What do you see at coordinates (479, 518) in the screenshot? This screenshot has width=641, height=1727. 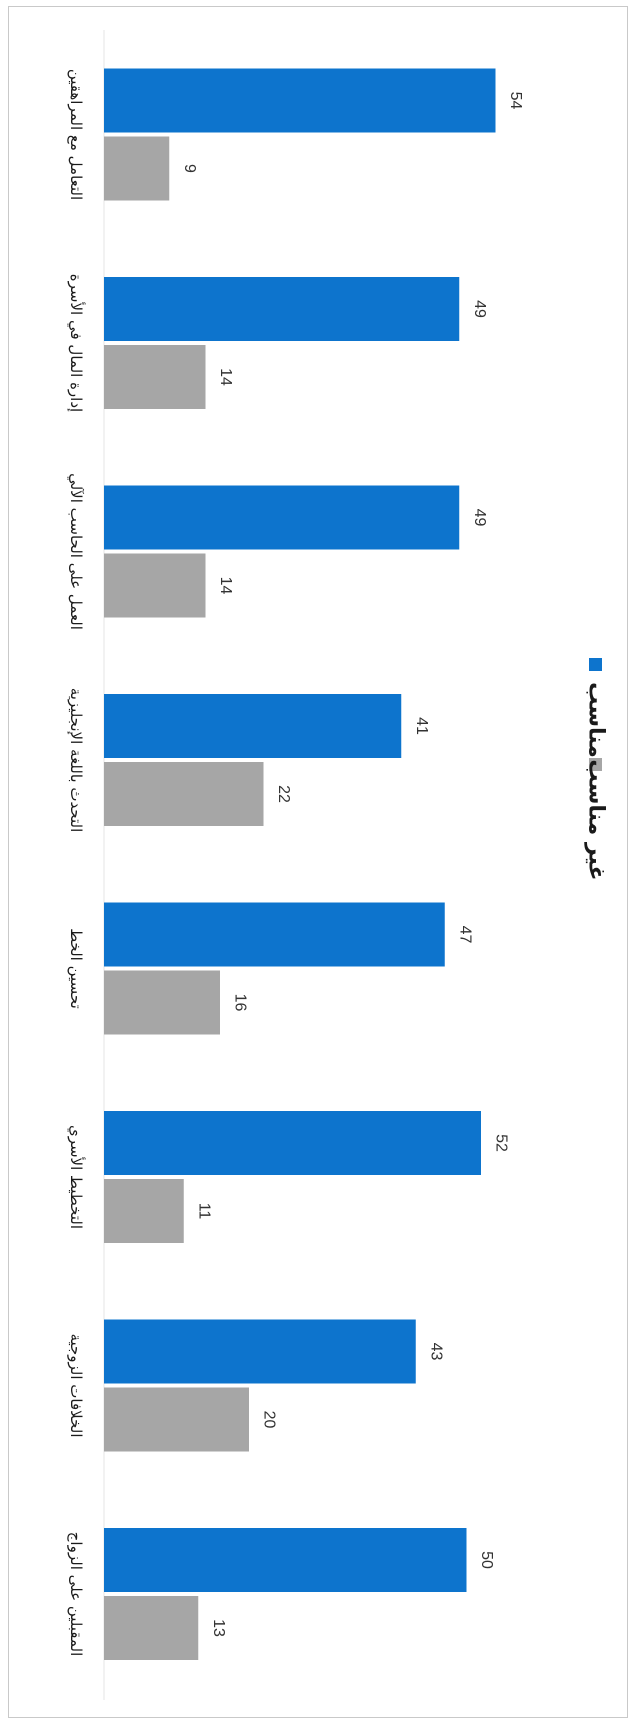 I see `data-label-suitable-5: 49` at bounding box center [479, 518].